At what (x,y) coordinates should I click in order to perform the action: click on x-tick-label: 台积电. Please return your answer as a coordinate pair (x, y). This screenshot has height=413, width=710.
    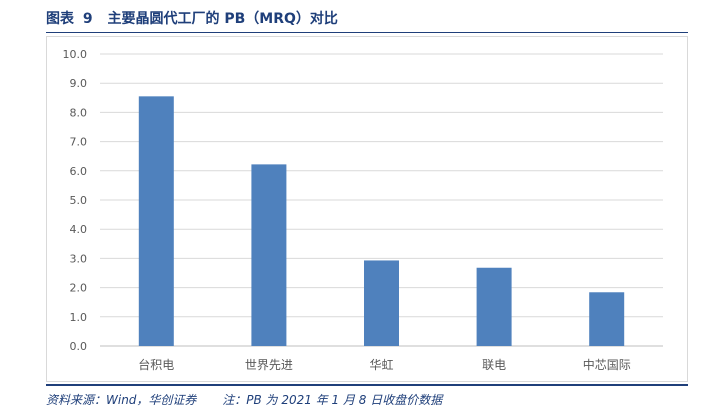
    Looking at the image, I should click on (156, 364).